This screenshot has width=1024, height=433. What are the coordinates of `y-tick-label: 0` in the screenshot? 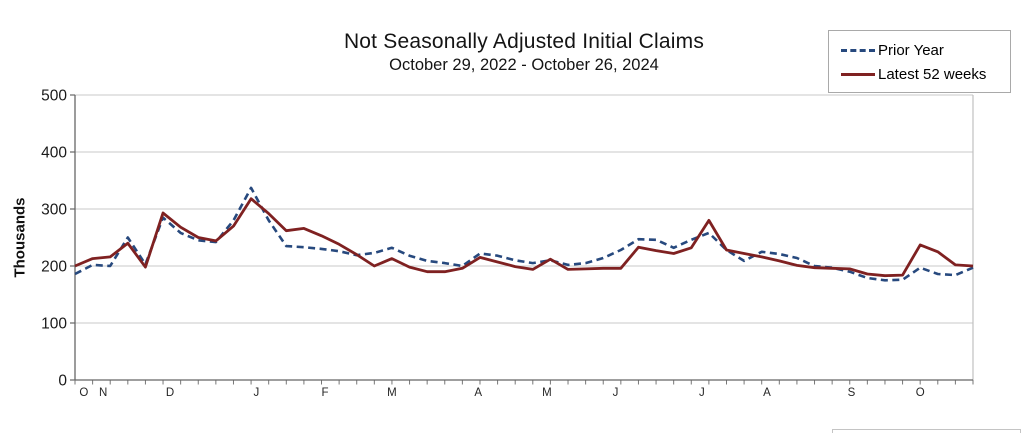 It's located at (62, 381).